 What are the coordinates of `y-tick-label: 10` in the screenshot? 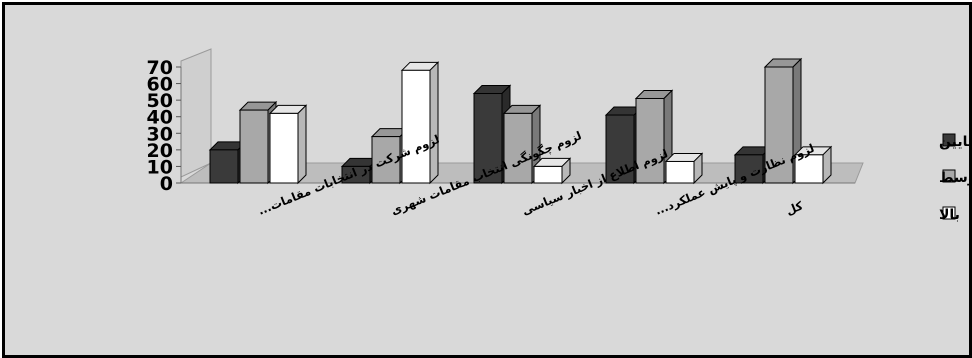 It's located at (160, 167).